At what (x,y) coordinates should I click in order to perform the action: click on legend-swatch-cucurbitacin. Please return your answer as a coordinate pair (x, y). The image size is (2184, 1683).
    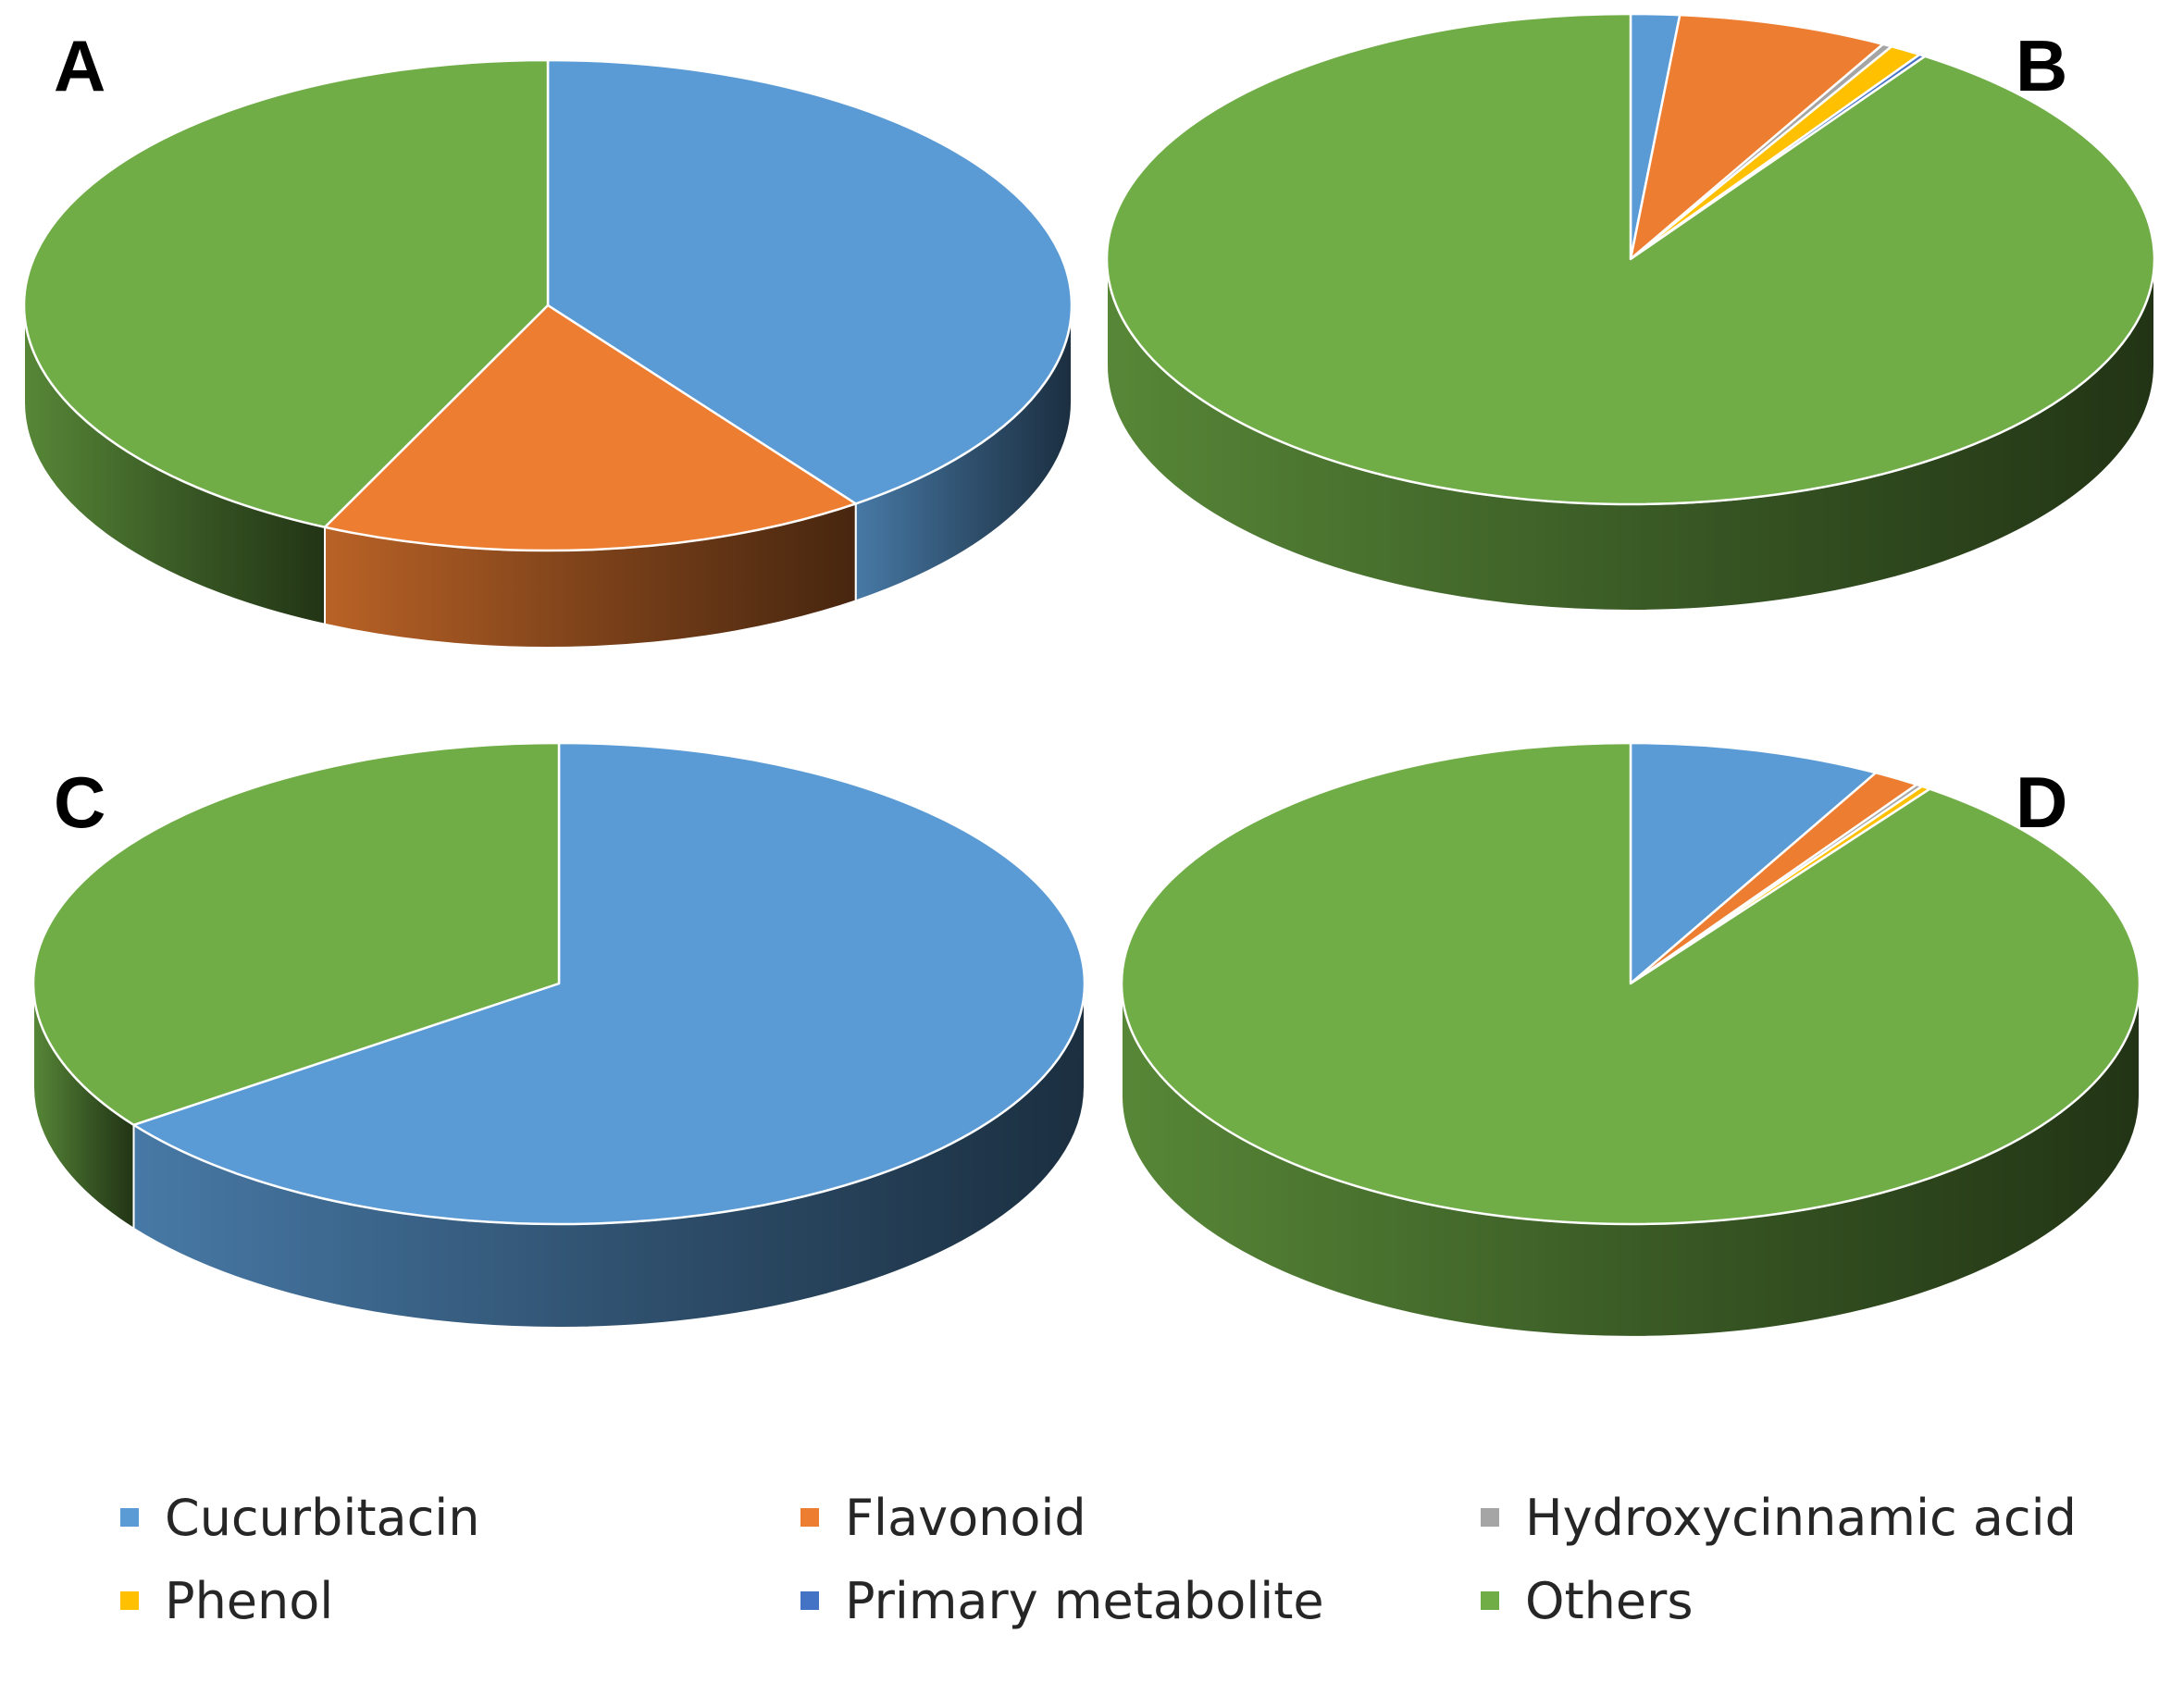
    Looking at the image, I should click on (129, 1518).